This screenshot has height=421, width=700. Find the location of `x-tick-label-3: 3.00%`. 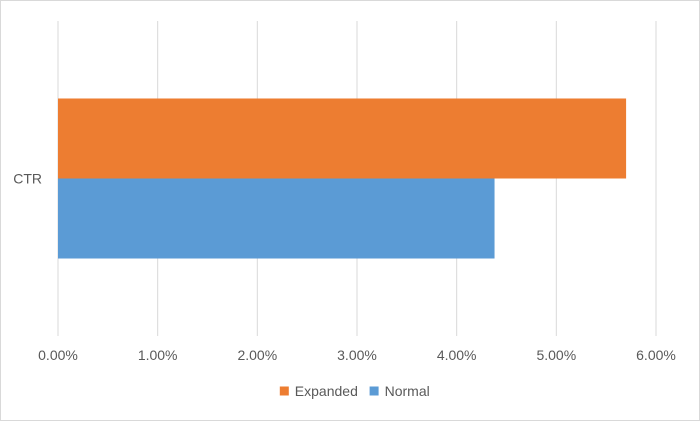

x-tick-label-3: 3.00% is located at coordinates (357, 355).